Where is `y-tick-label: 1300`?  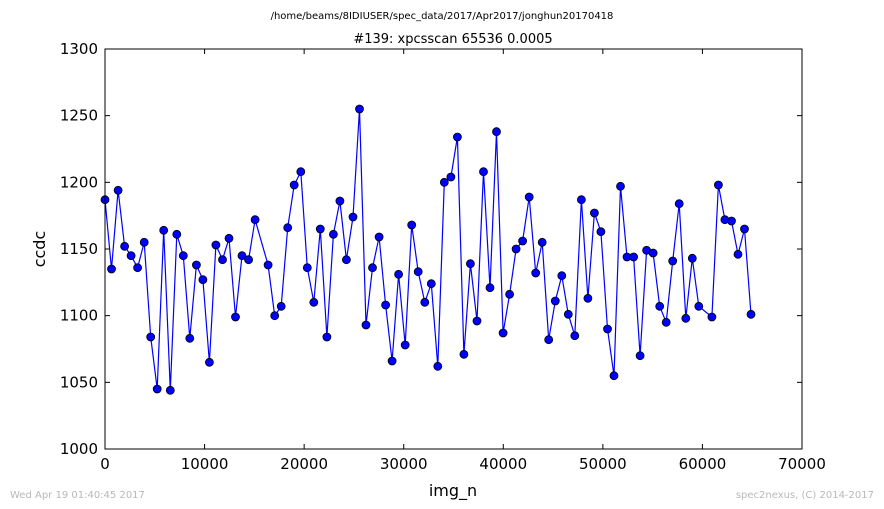
y-tick-label: 1300 is located at coordinates (79, 49).